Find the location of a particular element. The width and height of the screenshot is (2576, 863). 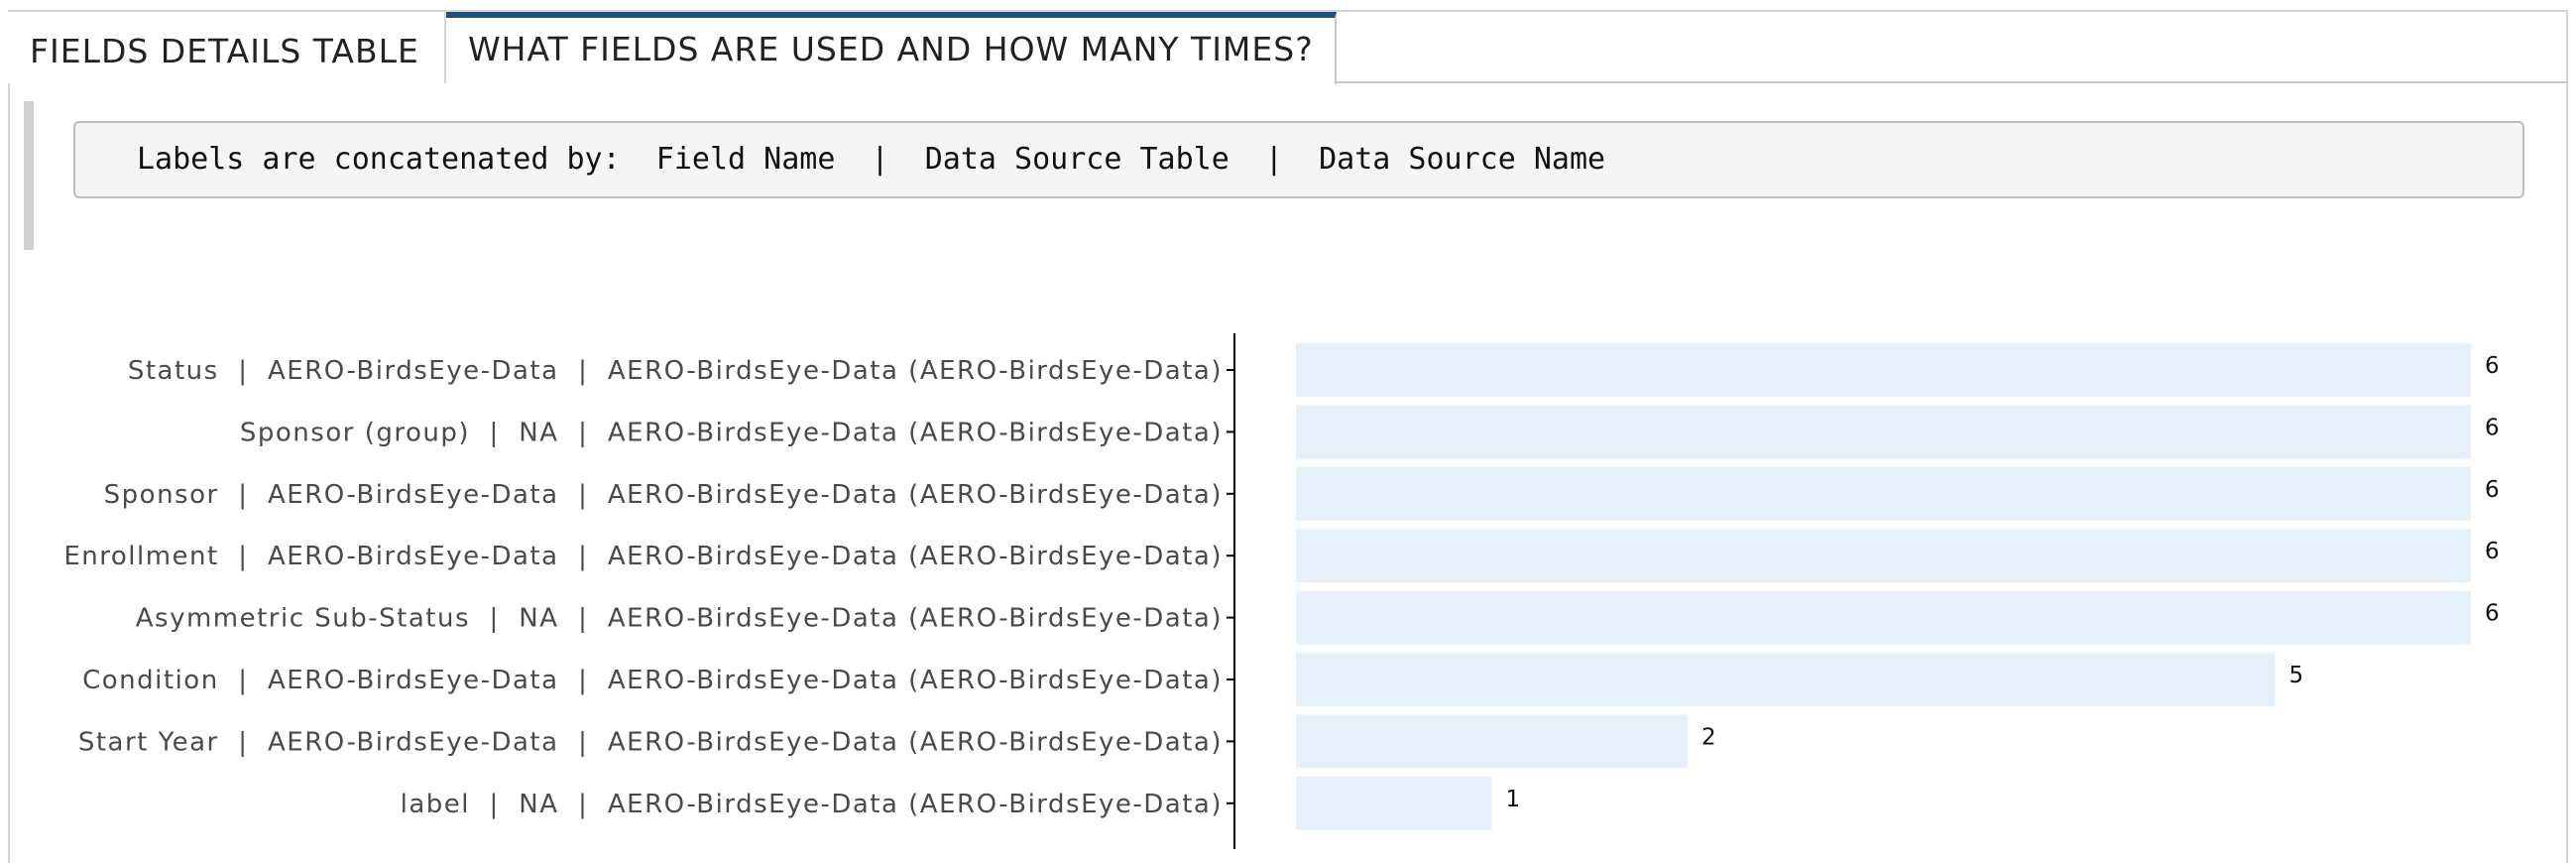

bar-value-label: 2 is located at coordinates (1708, 737).